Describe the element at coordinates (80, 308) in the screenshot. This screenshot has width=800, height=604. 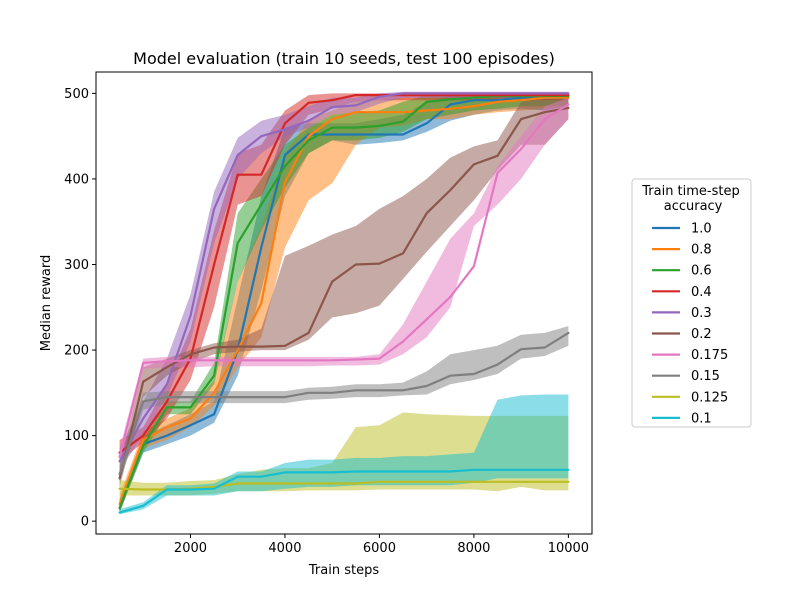
I see `y-axis-ticks: 0 100 200 300 400 500` at that location.